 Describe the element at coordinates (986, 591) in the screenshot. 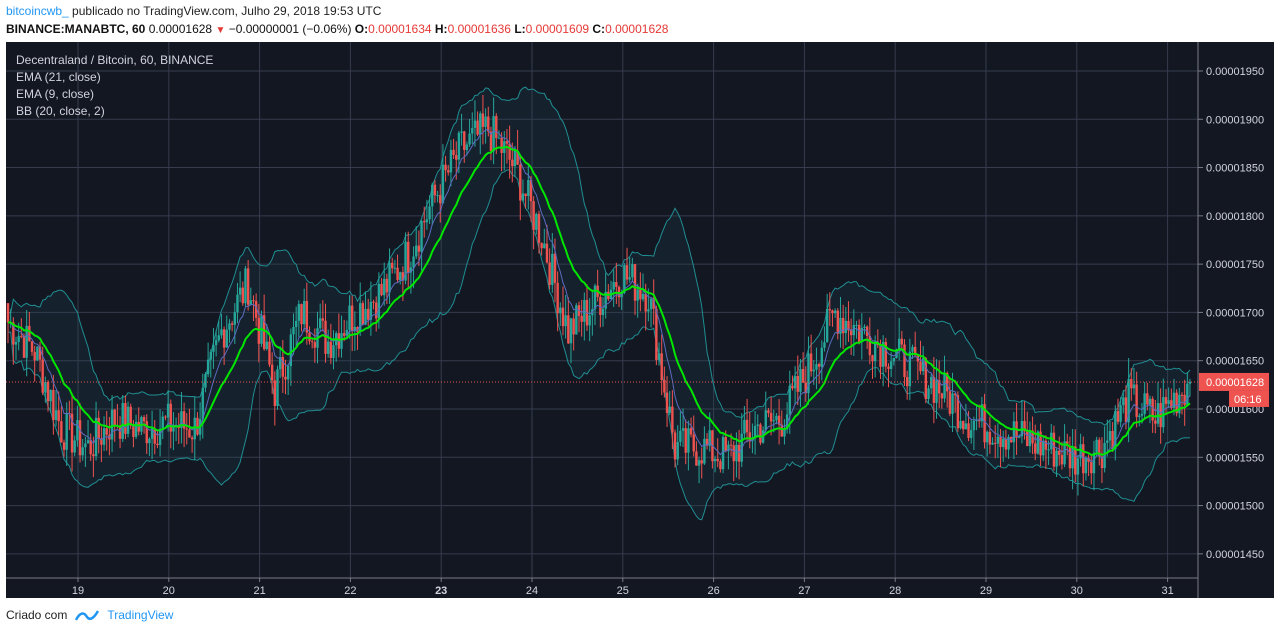

I see `time-axis-label: 29` at that location.